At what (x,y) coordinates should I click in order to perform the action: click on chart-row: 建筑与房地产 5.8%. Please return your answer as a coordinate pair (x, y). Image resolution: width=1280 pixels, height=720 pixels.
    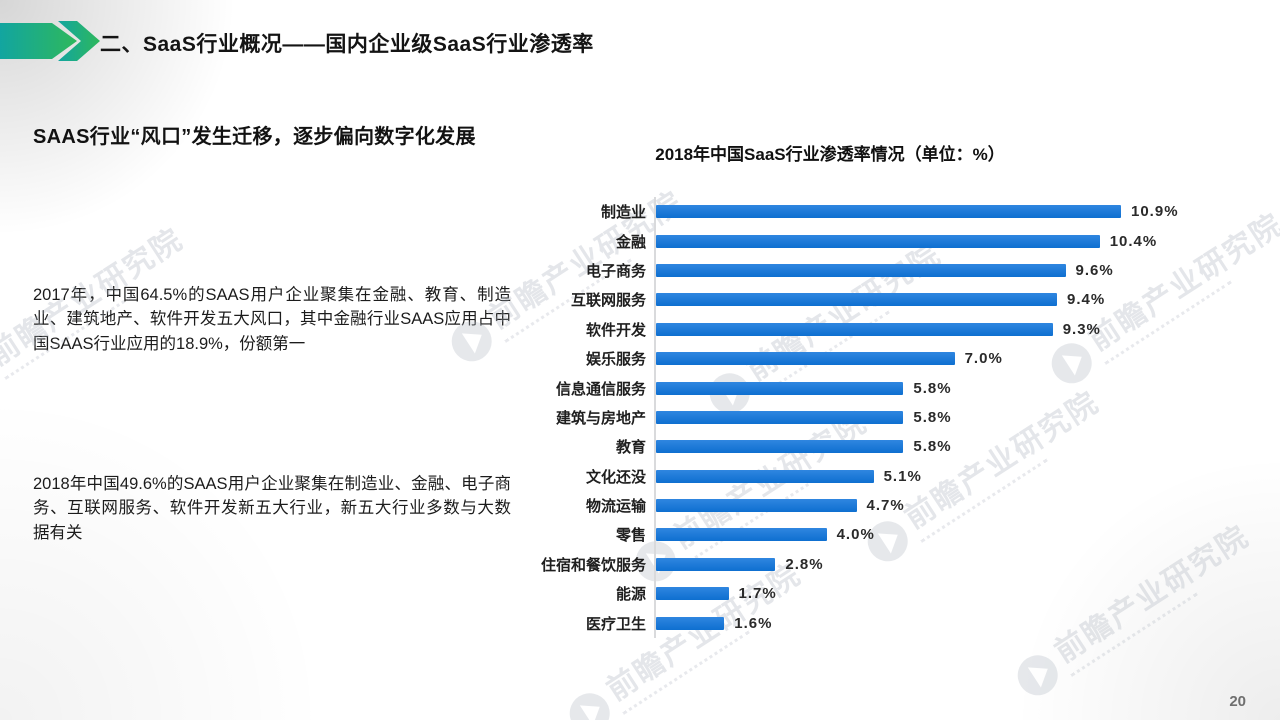
    Looking at the image, I should click on (894, 417).